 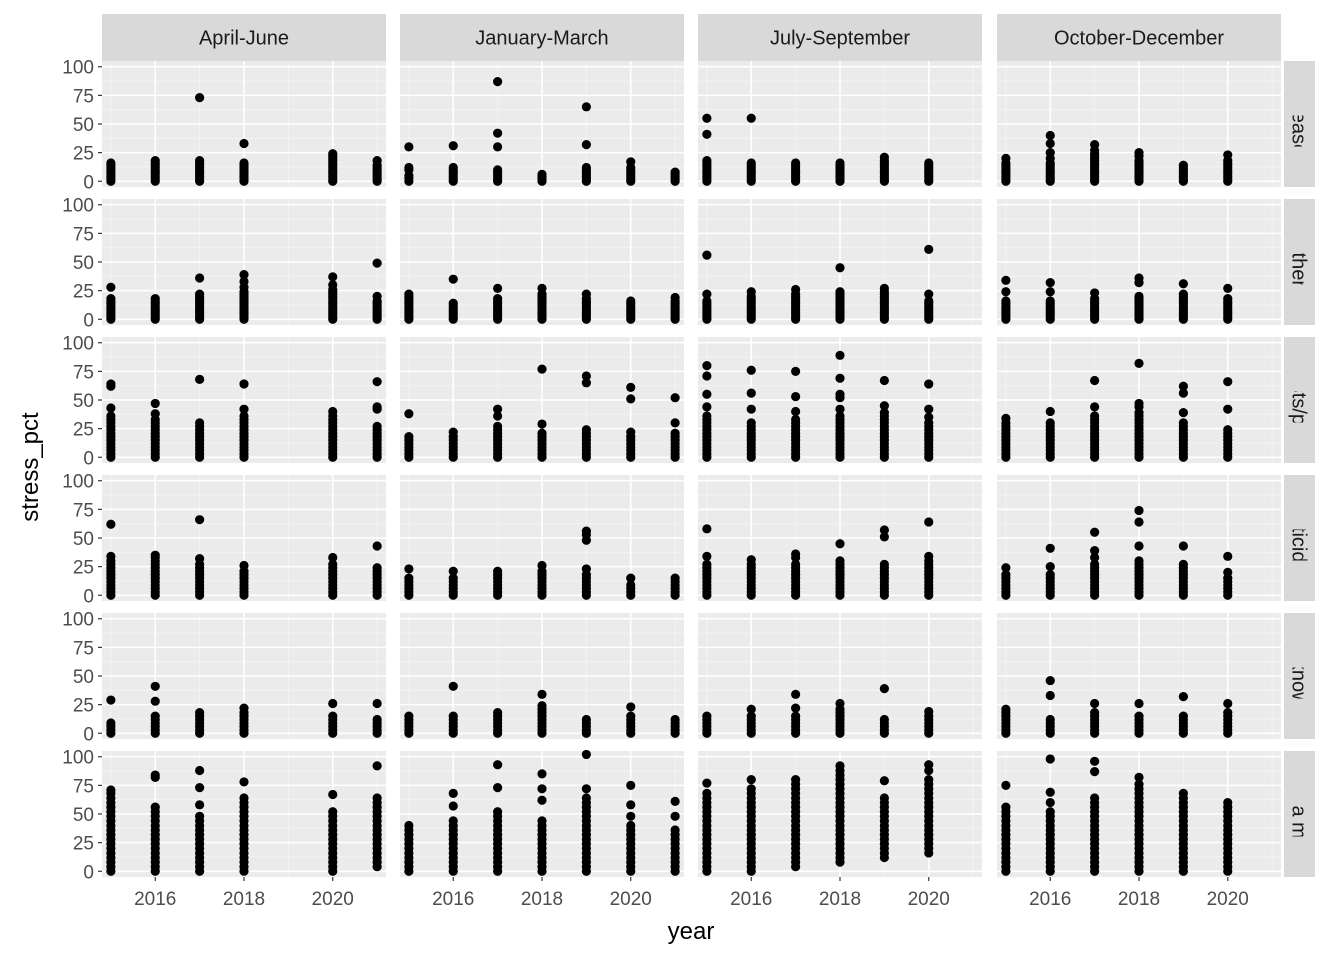 I want to click on panel-points-diseases-july-september, so click(x=818, y=149).